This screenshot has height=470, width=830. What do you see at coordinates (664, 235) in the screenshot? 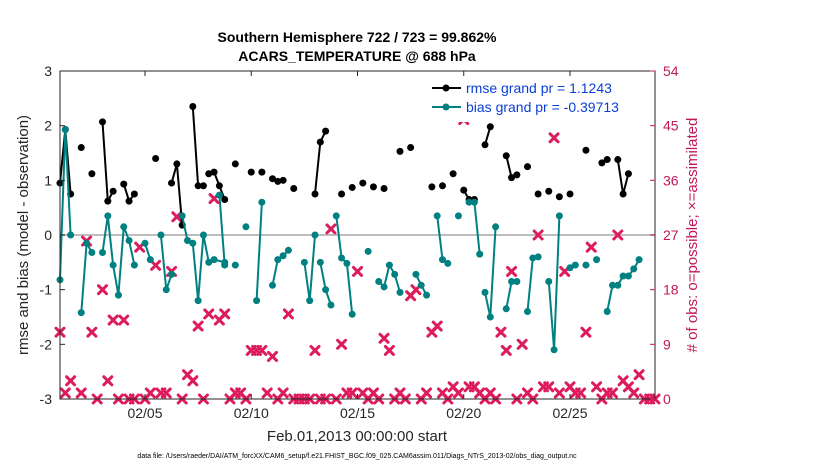
I see `y2-axis-ticks: 0 9 18 27 36 45 54` at bounding box center [664, 235].